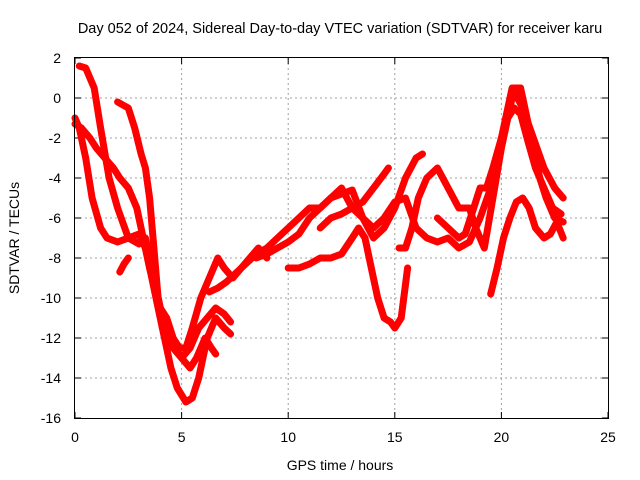 The image size is (640, 480). Describe the element at coordinates (55, 138) in the screenshot. I see `y-tick-label: -2` at that location.